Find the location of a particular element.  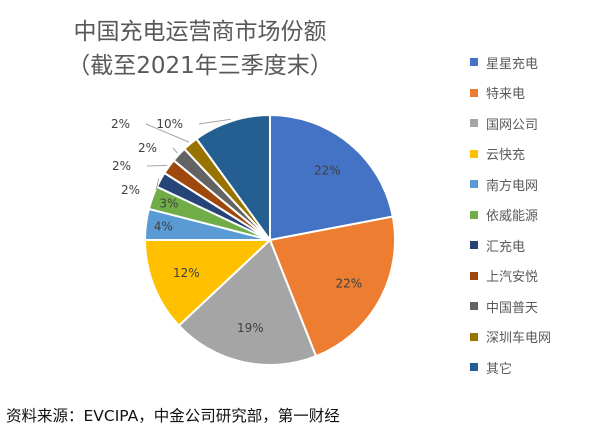

legend-item-1: 星星充电 is located at coordinates (504, 62).